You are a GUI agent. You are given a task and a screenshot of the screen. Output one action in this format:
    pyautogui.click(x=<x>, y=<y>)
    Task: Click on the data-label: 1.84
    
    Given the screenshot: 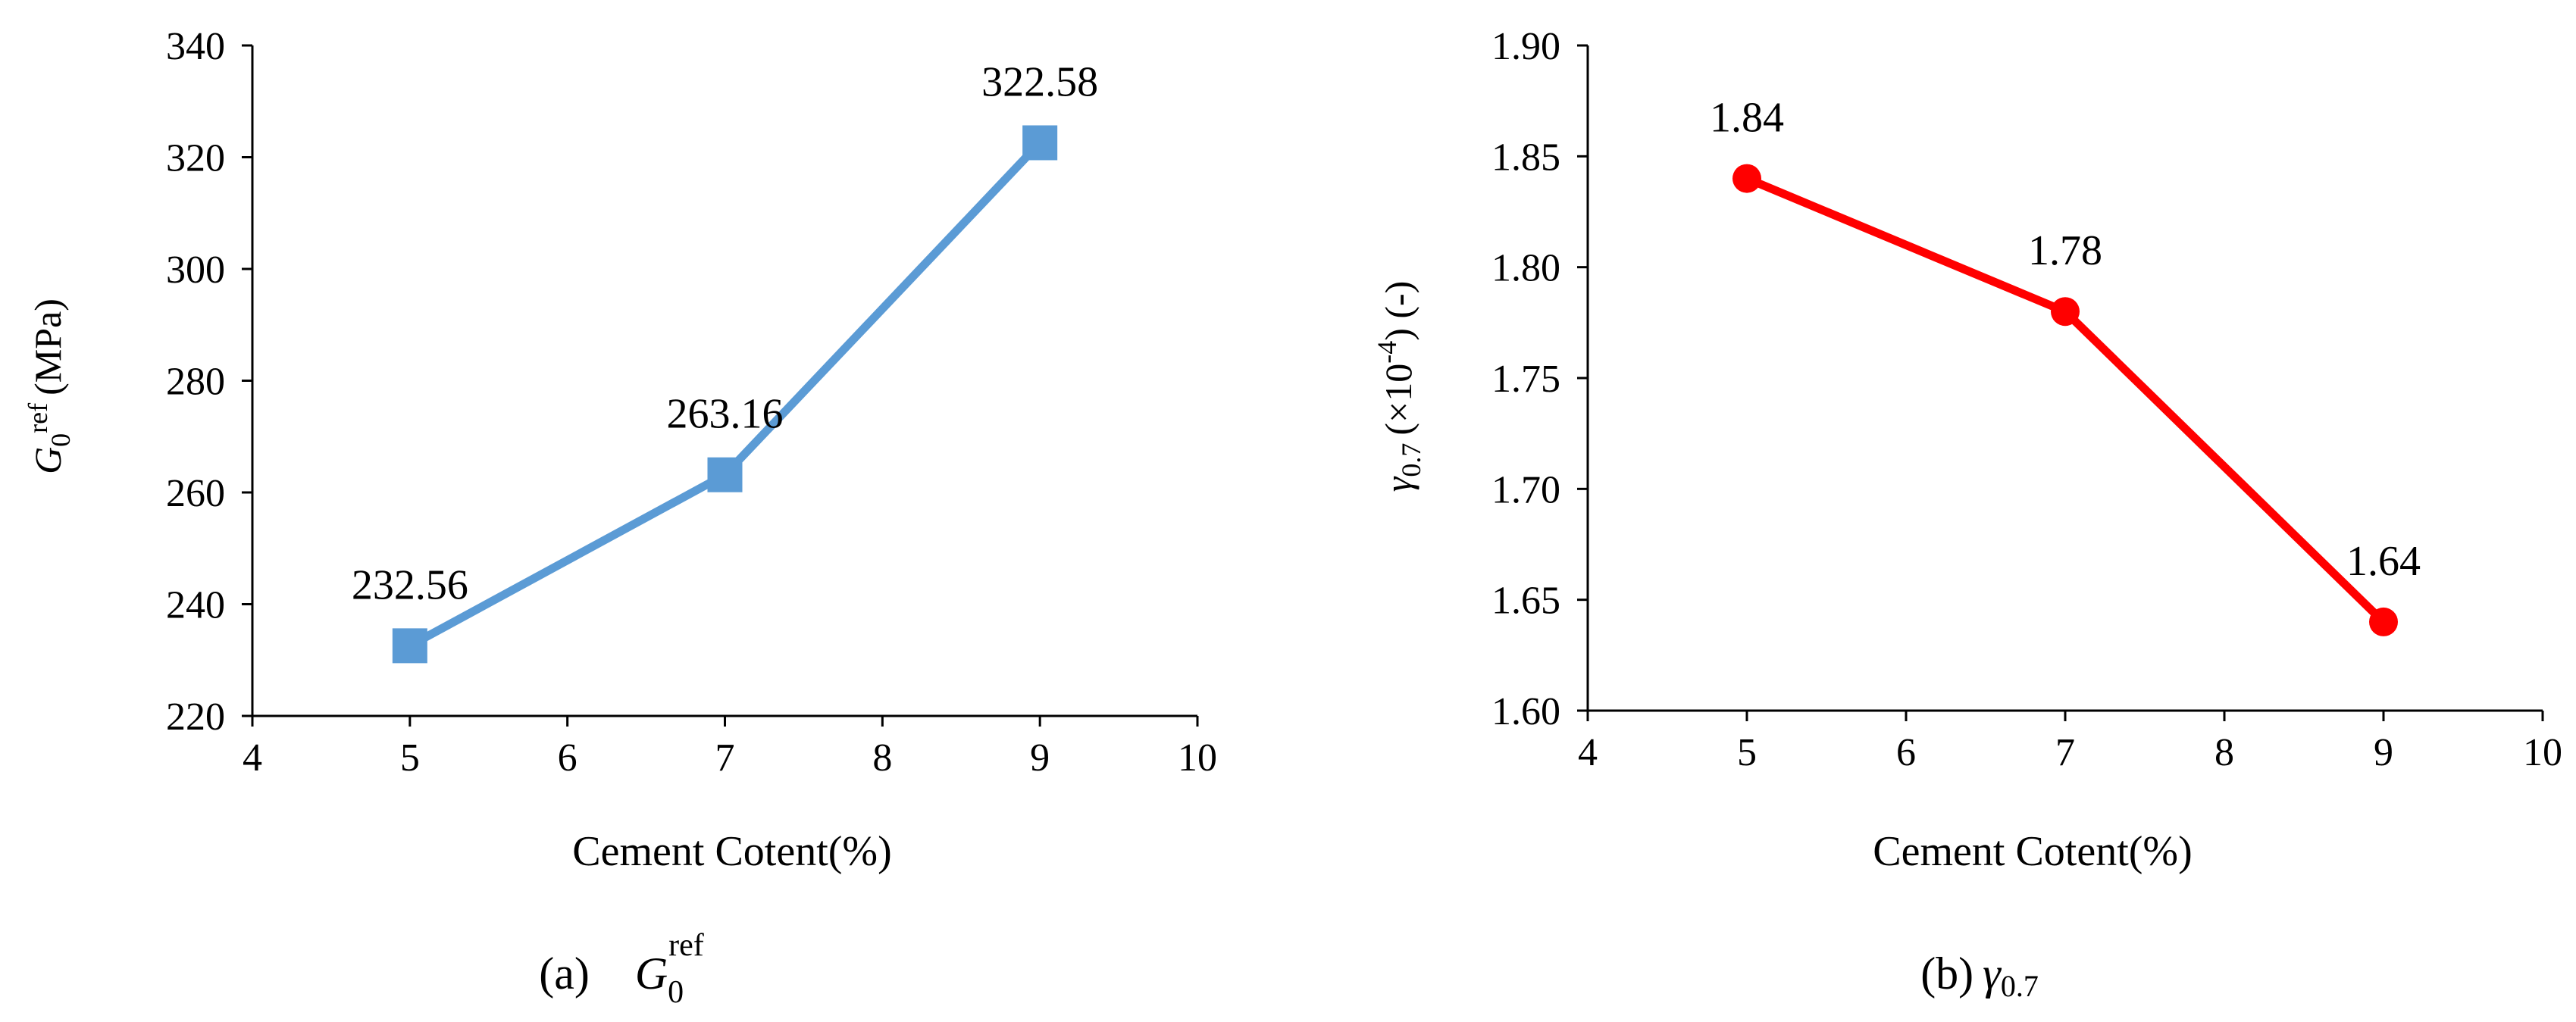 What is the action you would take?
    pyautogui.click(x=1747, y=118)
    